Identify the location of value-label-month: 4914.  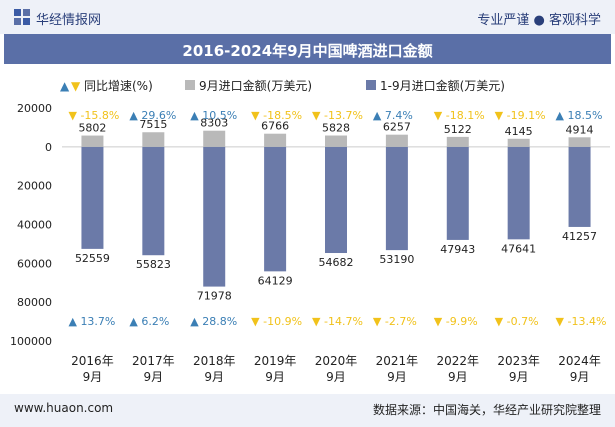
(580, 129).